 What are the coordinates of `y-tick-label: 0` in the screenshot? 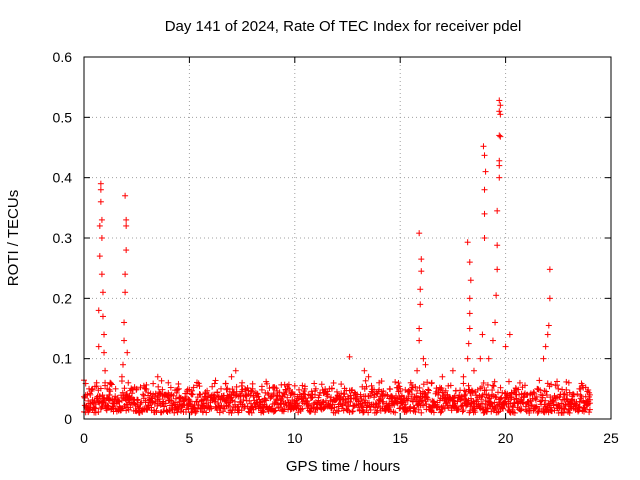 It's located at (68, 419).